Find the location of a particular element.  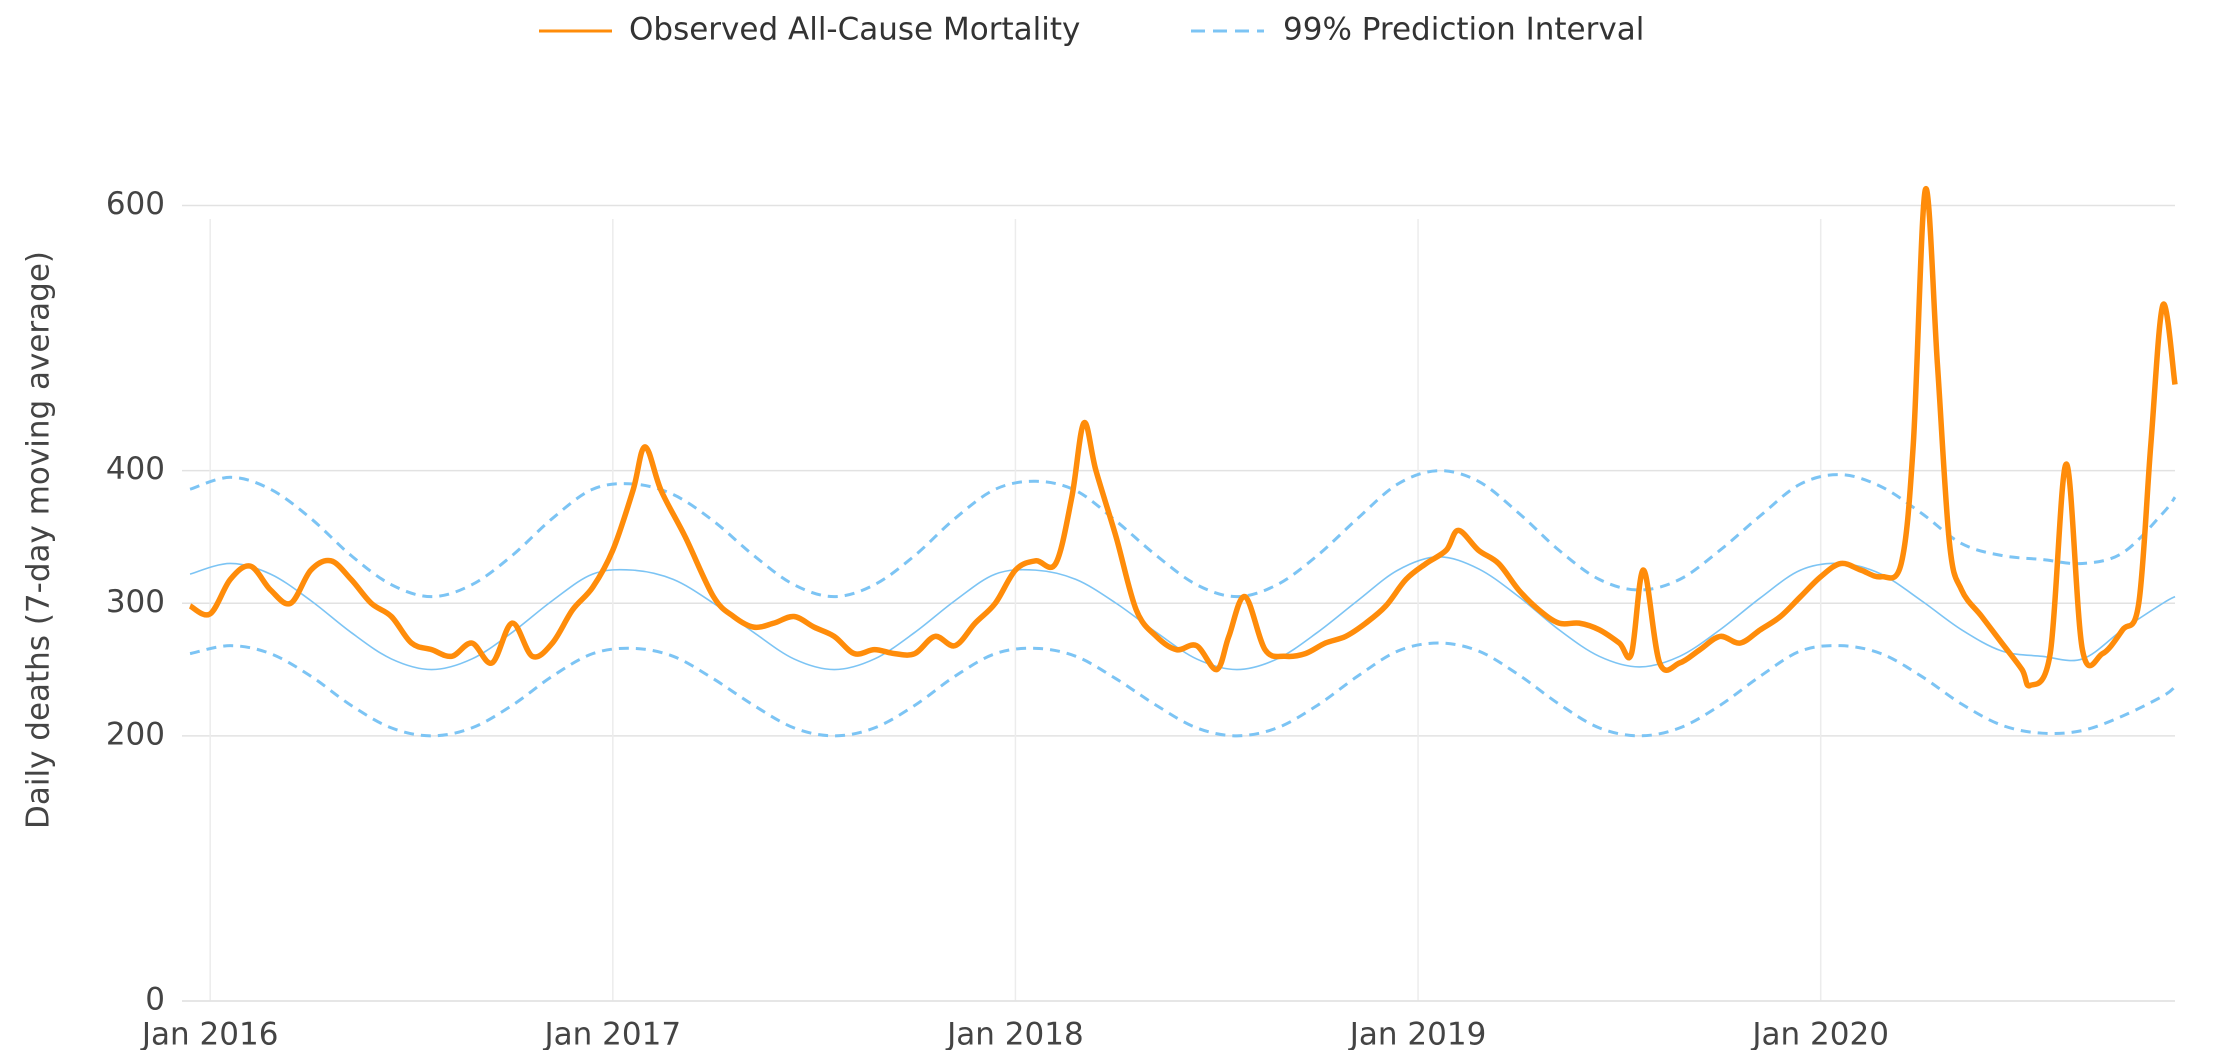

x-tick-label: Jan 2019 is located at coordinates (1417, 1034).